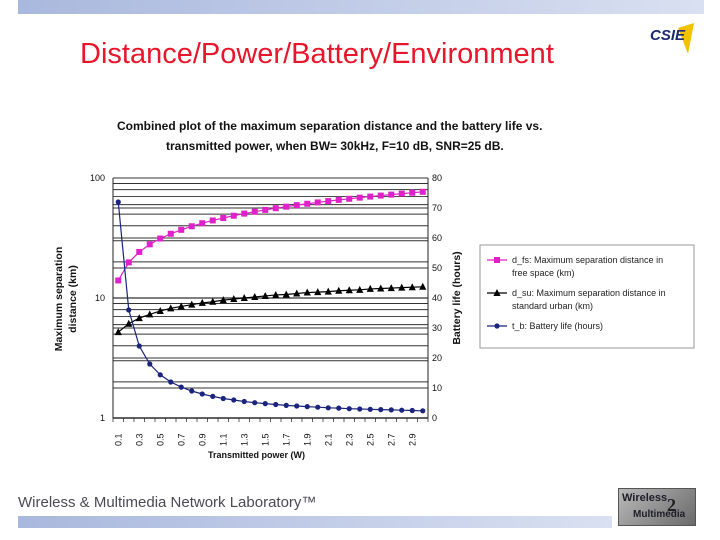 Image resolution: width=720 pixels, height=540 pixels. Describe the element at coordinates (328, 439) in the screenshot. I see `x-tick-label: 2.1` at that location.